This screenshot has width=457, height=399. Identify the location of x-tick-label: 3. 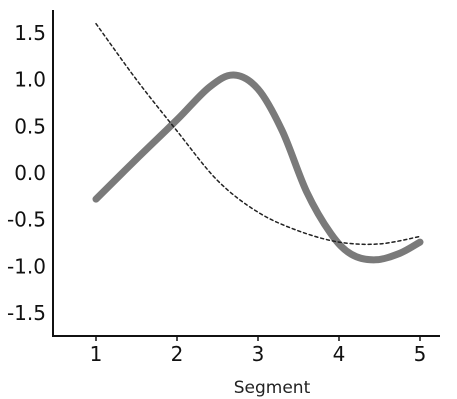
(258, 354).